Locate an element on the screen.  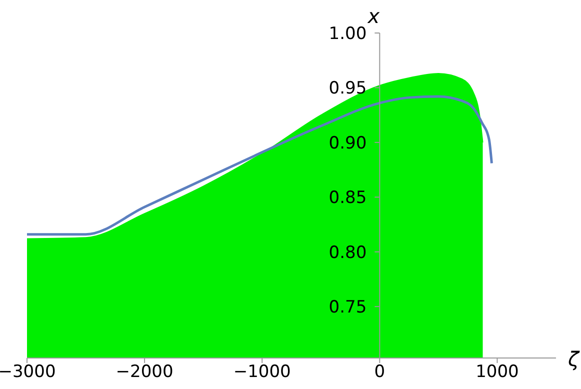
x-tick-label: 1000 is located at coordinates (497, 372).